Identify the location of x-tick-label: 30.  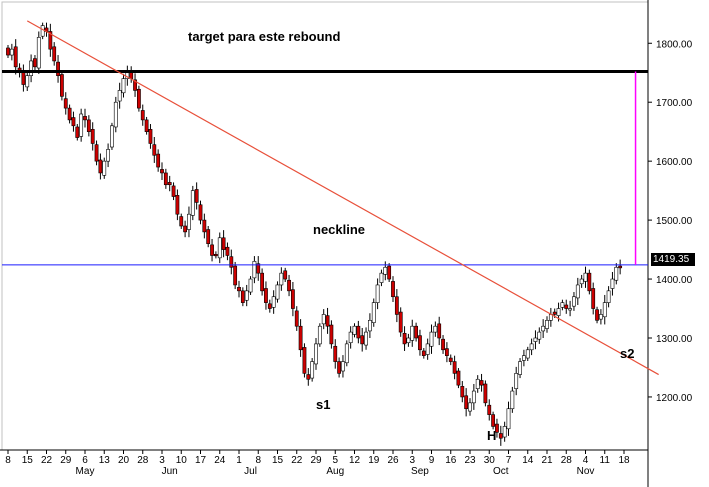
(490, 460).